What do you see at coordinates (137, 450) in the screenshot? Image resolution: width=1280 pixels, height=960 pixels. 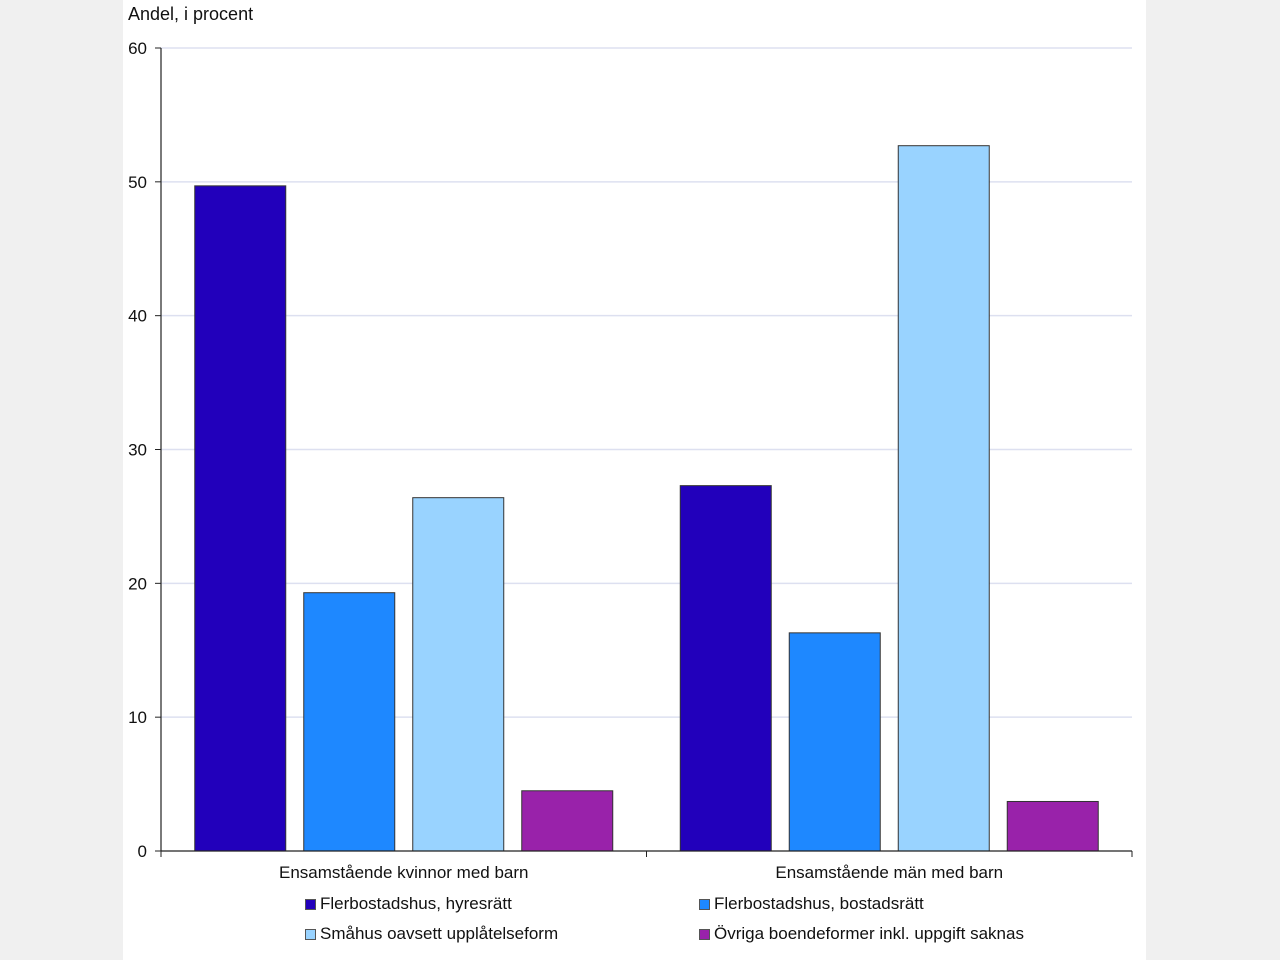 I see `y-tick-label: 30` at bounding box center [137, 450].